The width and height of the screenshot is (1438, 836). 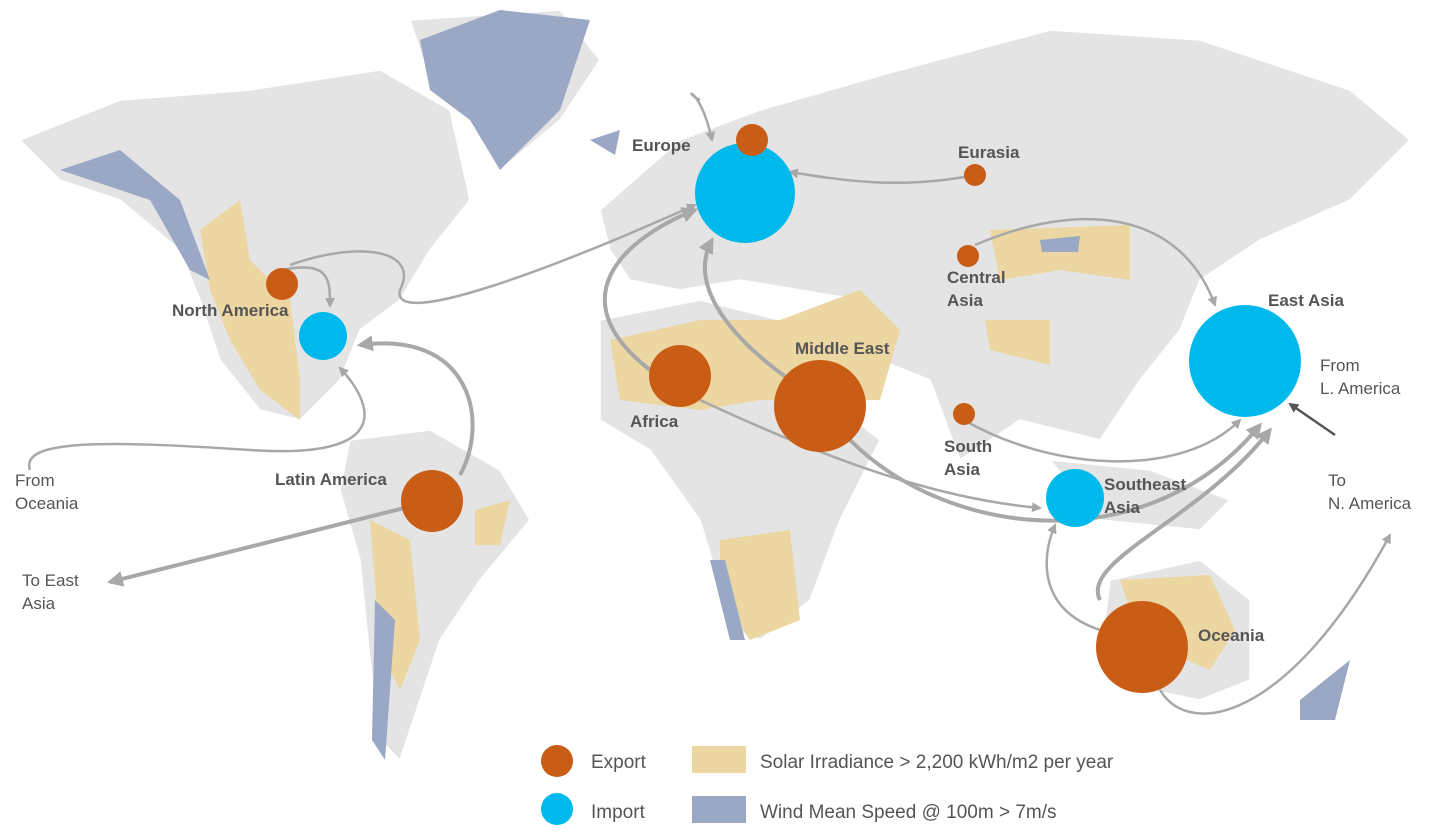 I want to click on region-label: South, so click(x=968, y=446).